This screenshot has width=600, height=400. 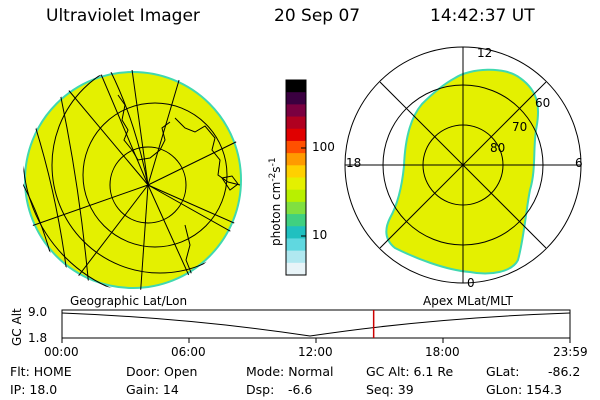 What do you see at coordinates (129, 301) in the screenshot?
I see `geographic-label: Geographic Lat/Lon` at bounding box center [129, 301].